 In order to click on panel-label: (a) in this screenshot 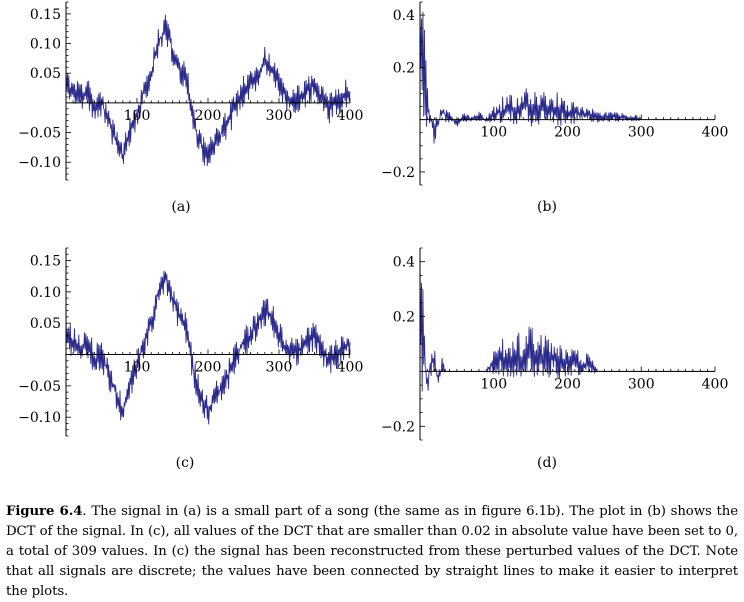, I will do `click(180, 207)`.